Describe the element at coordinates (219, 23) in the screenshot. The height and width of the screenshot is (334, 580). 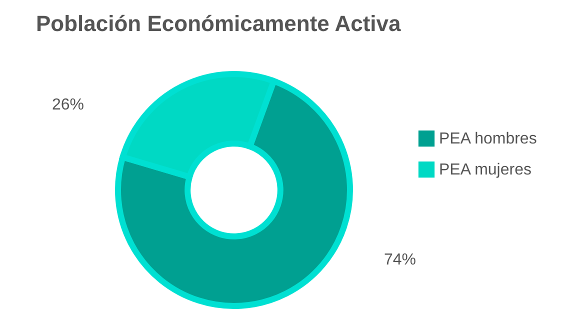
I see `chart-title: Población Económicamente Activa` at that location.